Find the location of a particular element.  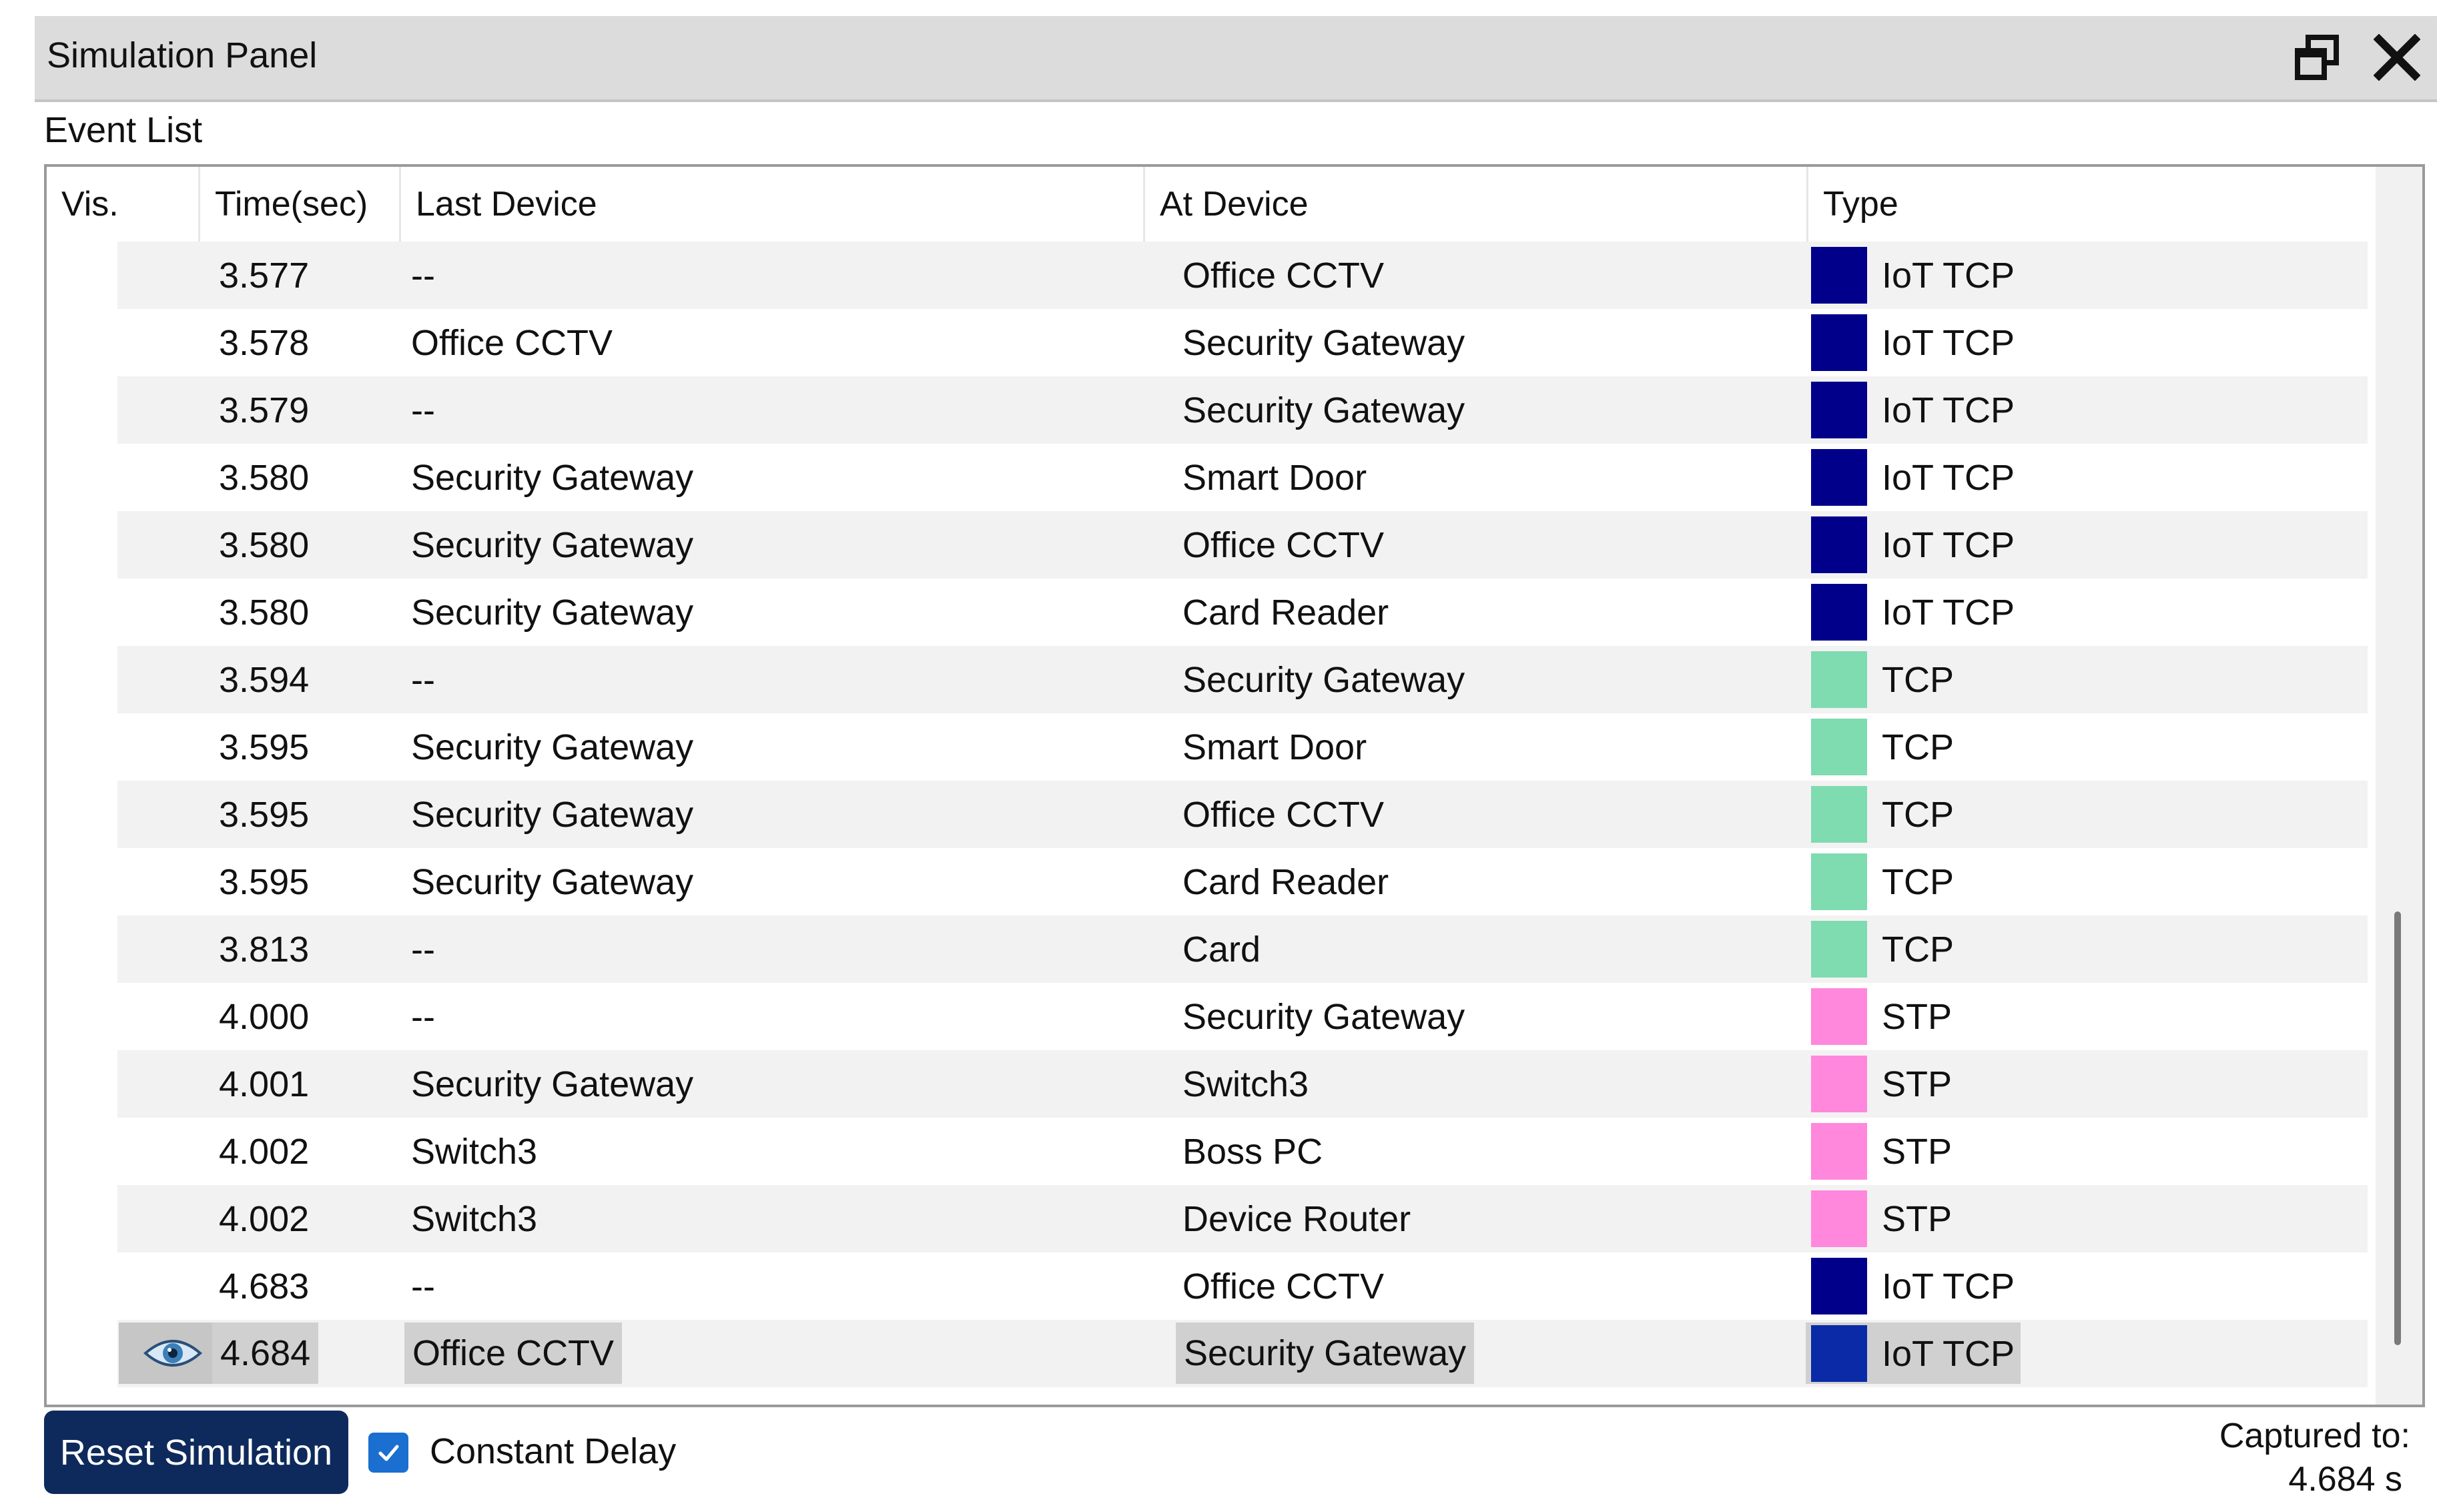

table-row: 3.594 -- Security Gateway TCP is located at coordinates (1207, 679).